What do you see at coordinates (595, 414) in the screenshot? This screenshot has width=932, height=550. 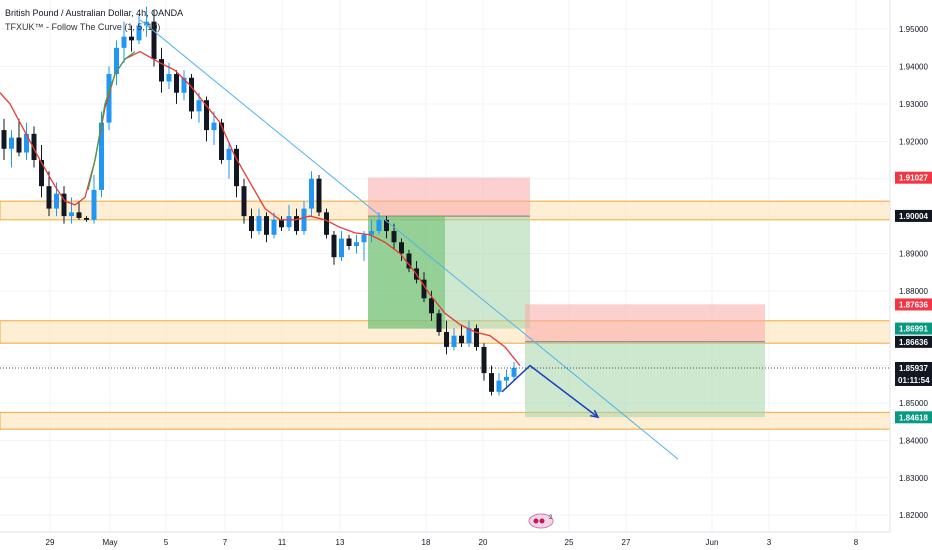 I see `arrow-head` at bounding box center [595, 414].